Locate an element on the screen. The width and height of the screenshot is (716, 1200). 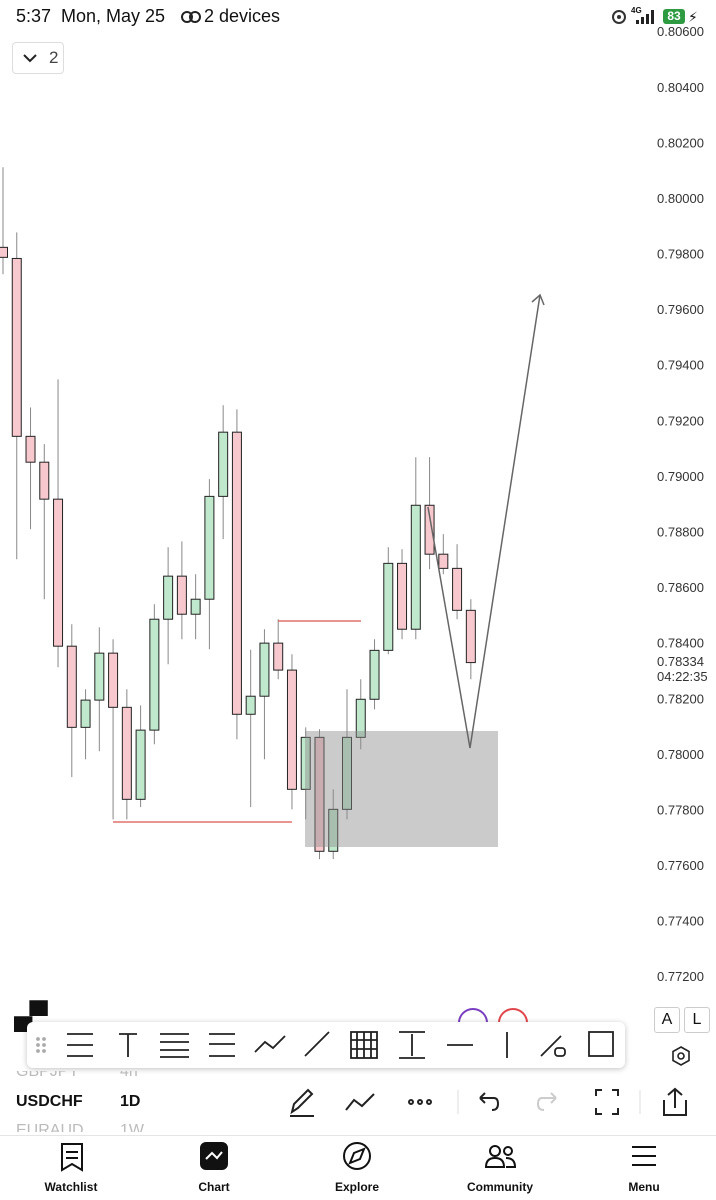
text-tool is located at coordinates (128, 1045).